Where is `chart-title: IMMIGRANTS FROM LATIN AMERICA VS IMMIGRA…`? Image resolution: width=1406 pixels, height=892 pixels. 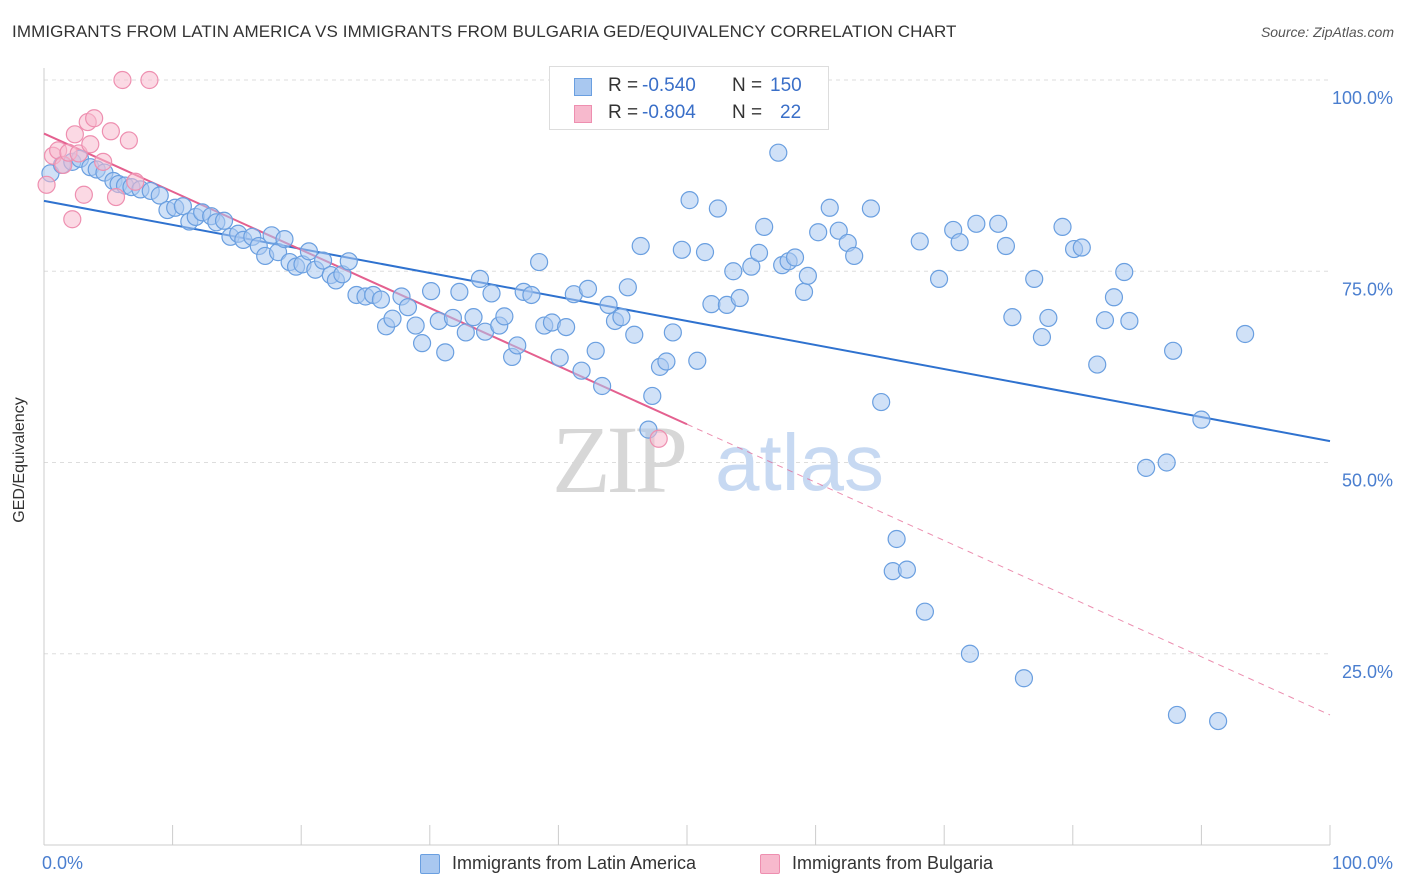 chart-title: IMMIGRANTS FROM LATIN AMERICA VS IMMIGRA… is located at coordinates (484, 31).